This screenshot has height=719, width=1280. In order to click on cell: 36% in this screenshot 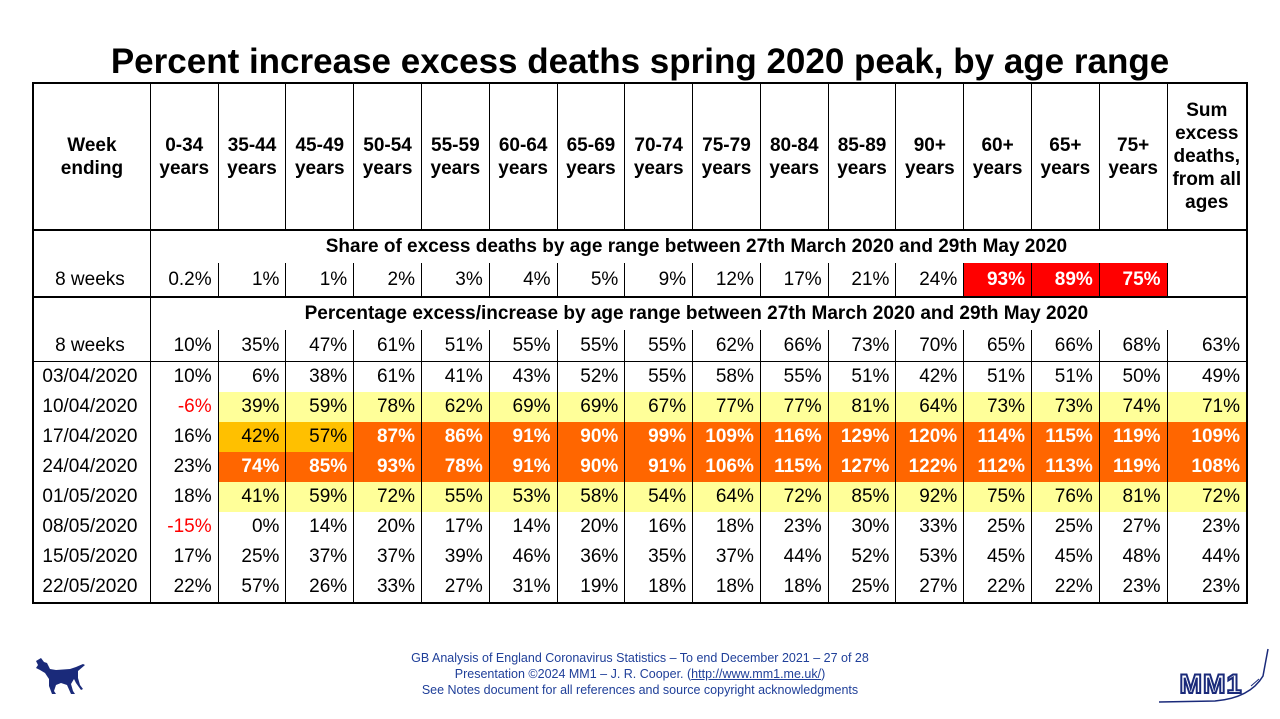, I will do `click(590, 557)`.